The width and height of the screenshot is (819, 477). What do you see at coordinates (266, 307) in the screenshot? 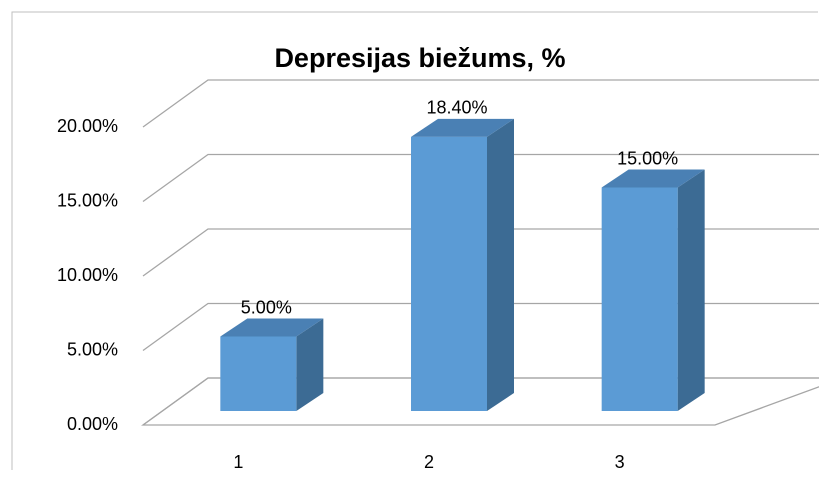
I see `data-label: 5.00%` at bounding box center [266, 307].